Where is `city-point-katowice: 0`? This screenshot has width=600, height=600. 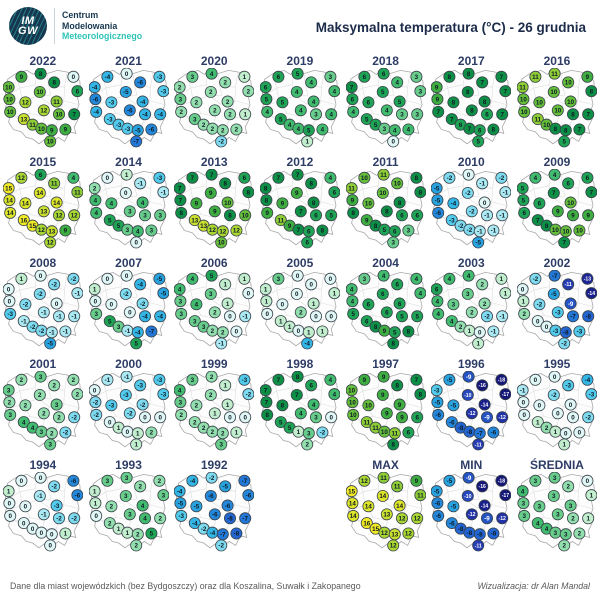 city-point-katowice: 0 is located at coordinates (41, 532).